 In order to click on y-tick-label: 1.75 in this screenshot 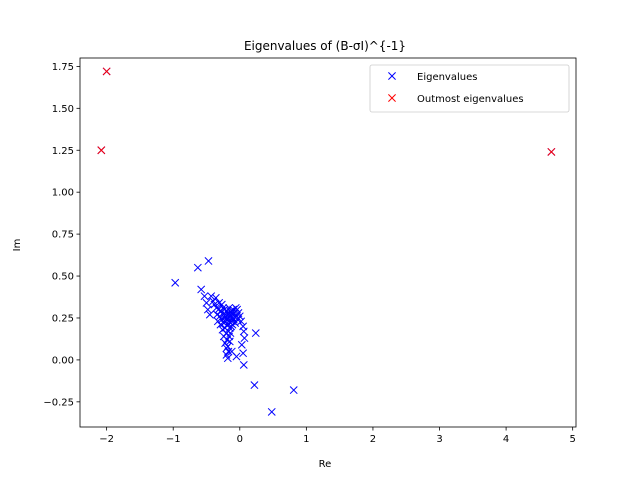, I will do `click(63, 67)`.